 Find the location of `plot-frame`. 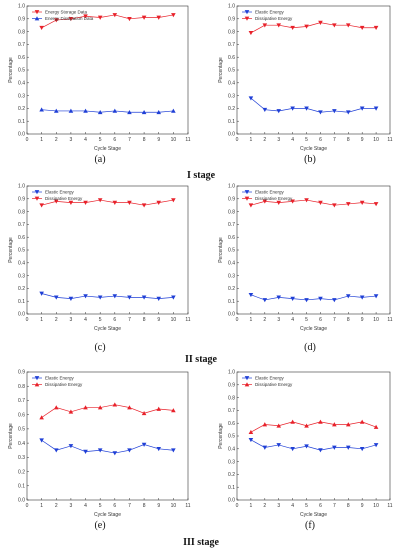

plot-frame is located at coordinates (313, 436).